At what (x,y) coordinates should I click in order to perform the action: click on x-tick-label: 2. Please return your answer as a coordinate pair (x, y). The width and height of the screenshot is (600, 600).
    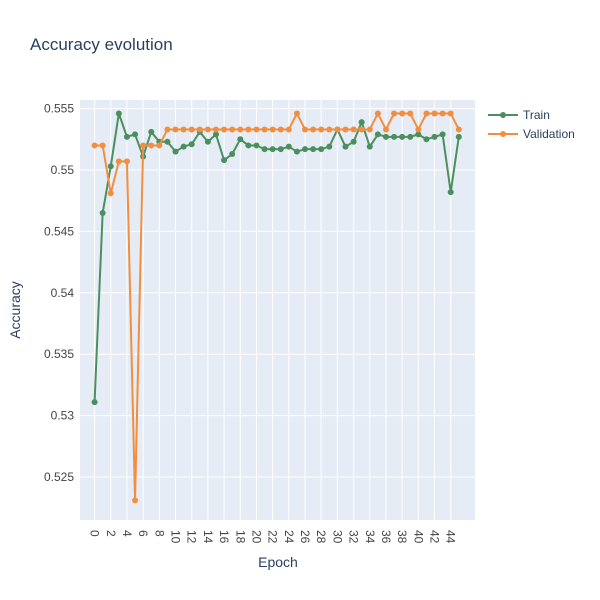
    Looking at the image, I should click on (111, 533).